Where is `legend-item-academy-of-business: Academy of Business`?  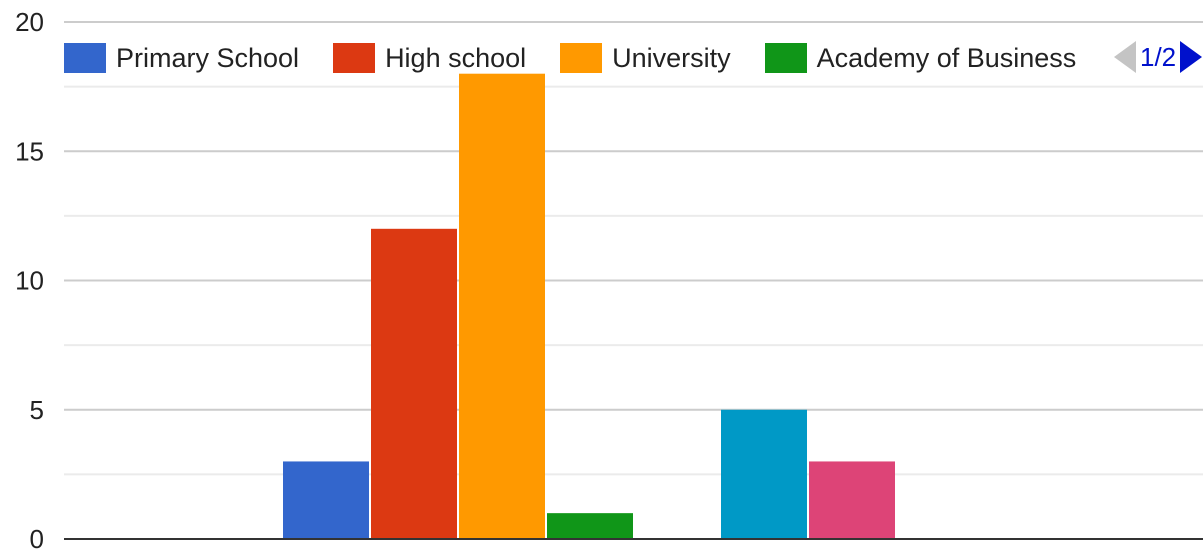 legend-item-academy-of-business: Academy of Business is located at coordinates (920, 58).